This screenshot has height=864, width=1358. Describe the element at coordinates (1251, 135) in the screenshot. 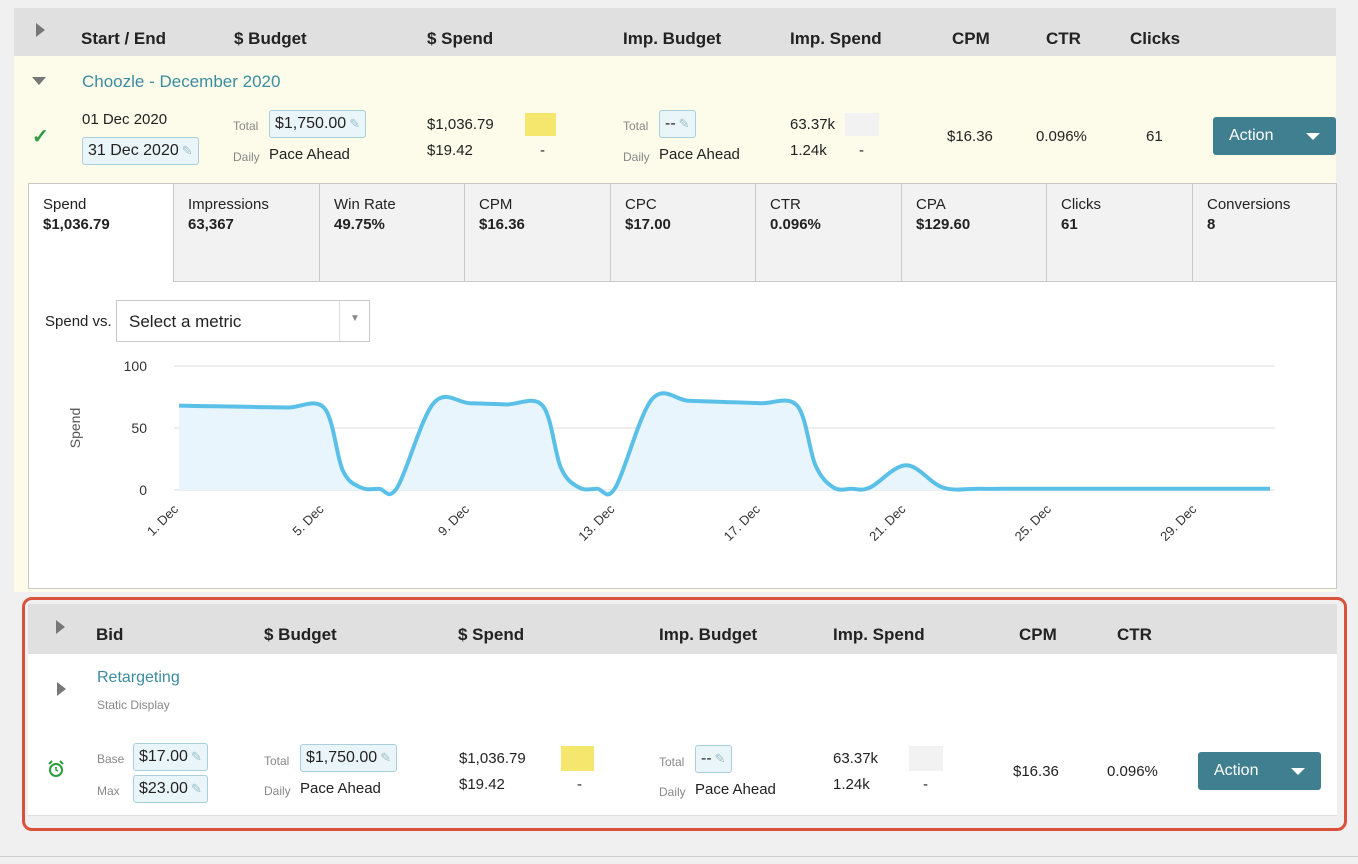

I see `action-label: Action` at that location.